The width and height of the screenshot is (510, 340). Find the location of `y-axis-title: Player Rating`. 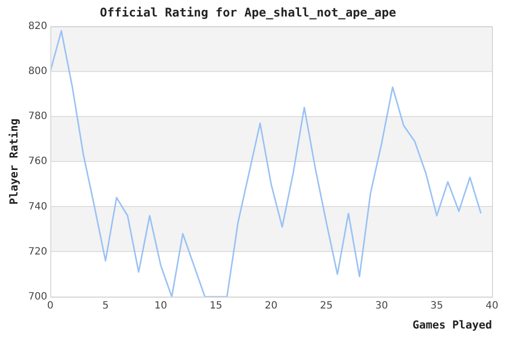

y-axis-title: Player Rating is located at coordinates (13, 161).